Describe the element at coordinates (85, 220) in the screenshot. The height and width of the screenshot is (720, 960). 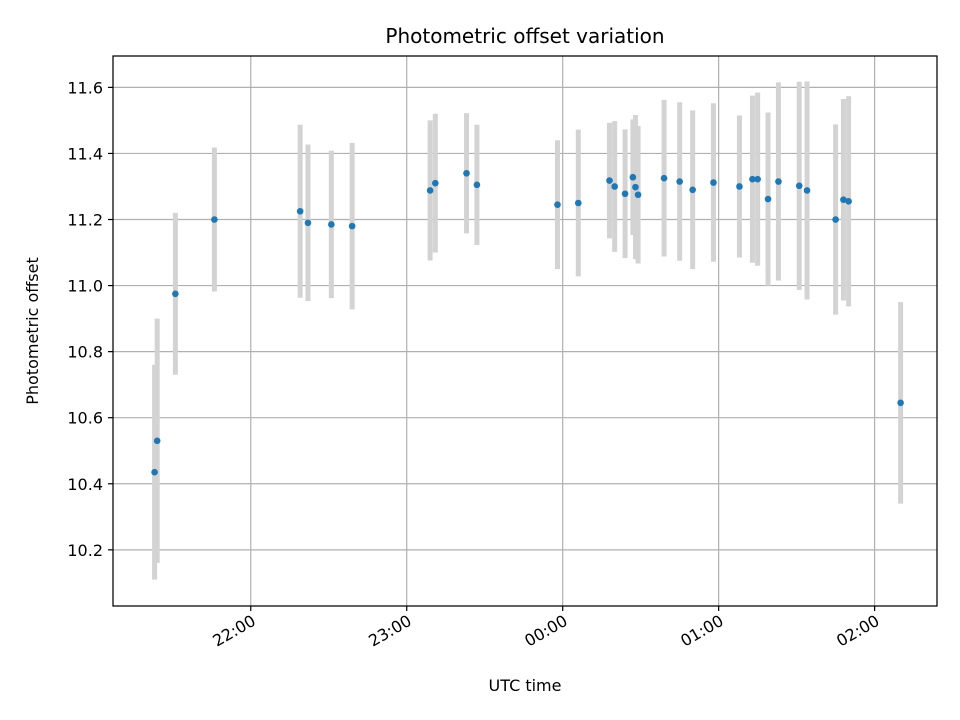
I see `y-tick-label: 11.2` at that location.